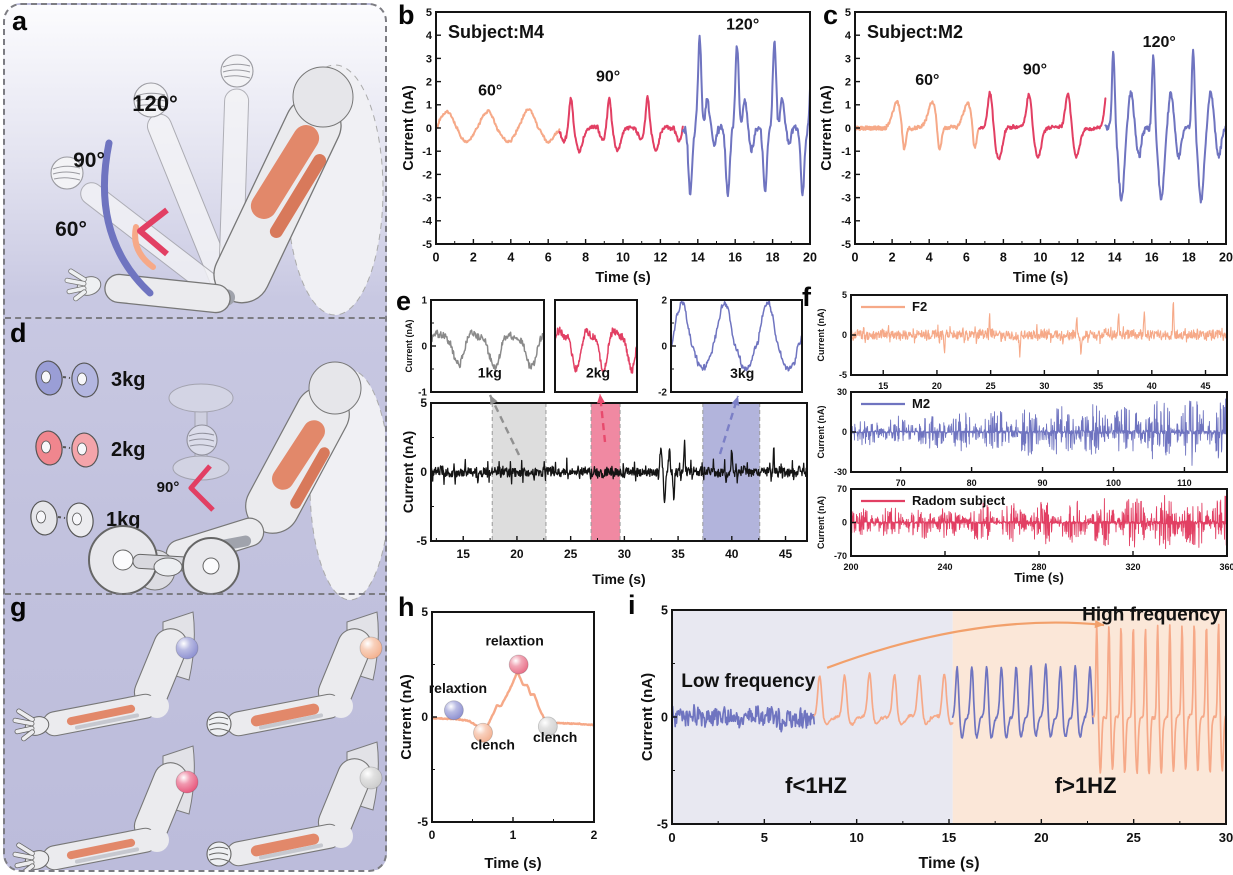 The height and width of the screenshot is (875, 1233). I want to click on svg-text: 35, so click(1098, 386).